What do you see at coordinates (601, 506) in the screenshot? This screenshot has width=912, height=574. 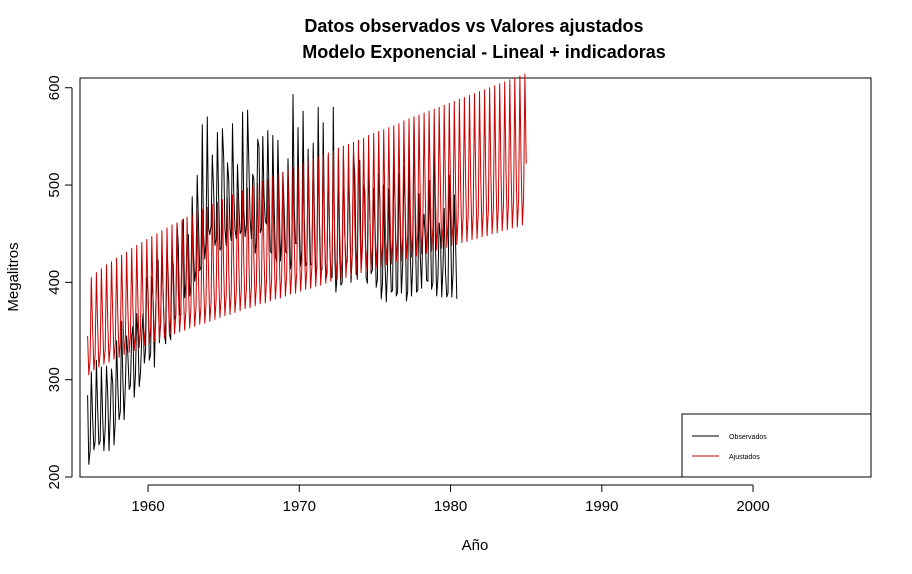 I see `x-tick-label: 1990` at bounding box center [601, 506].